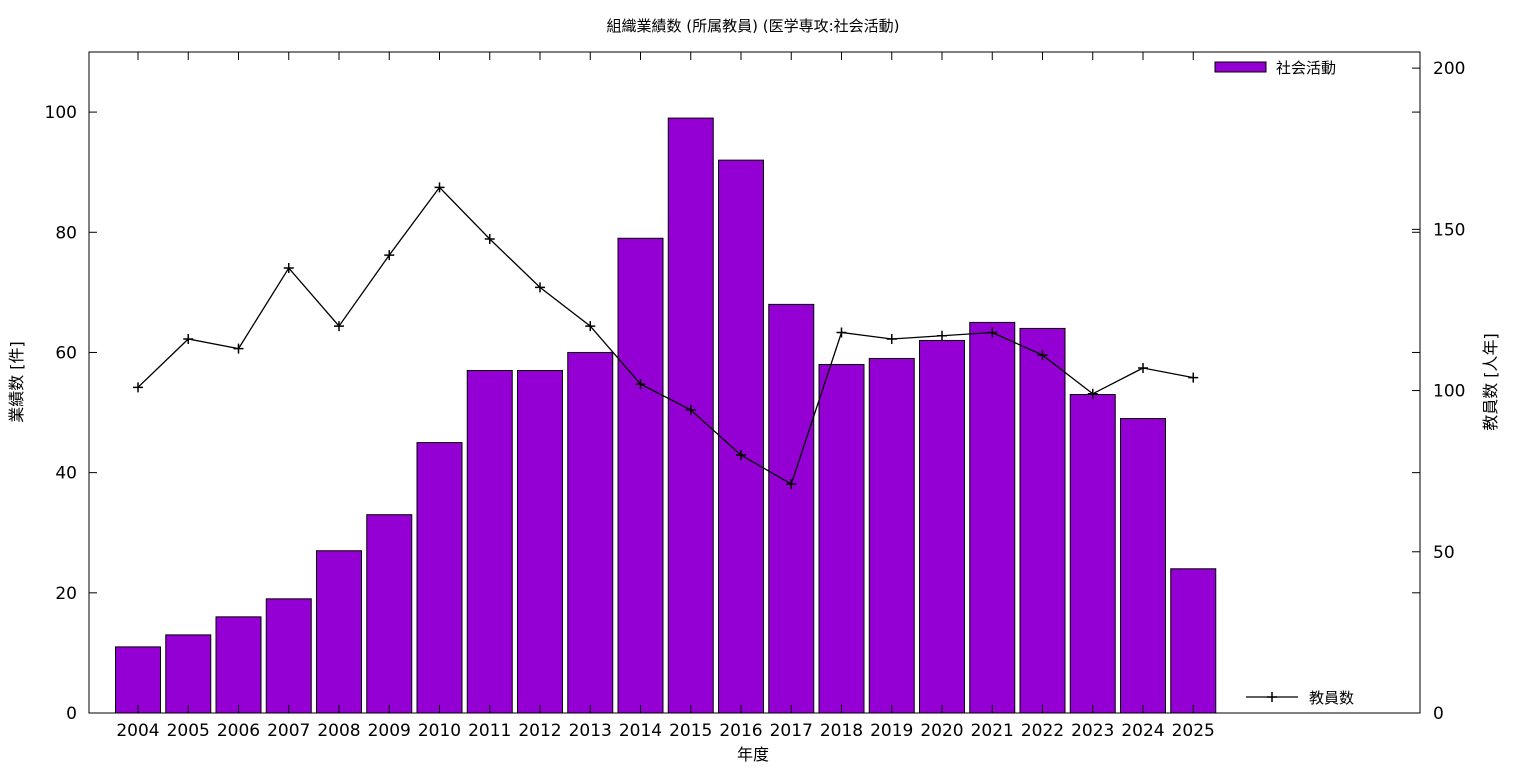 The image size is (1536, 772). What do you see at coordinates (188, 731) in the screenshot?
I see `x-tick-label-2005: 2005` at bounding box center [188, 731].